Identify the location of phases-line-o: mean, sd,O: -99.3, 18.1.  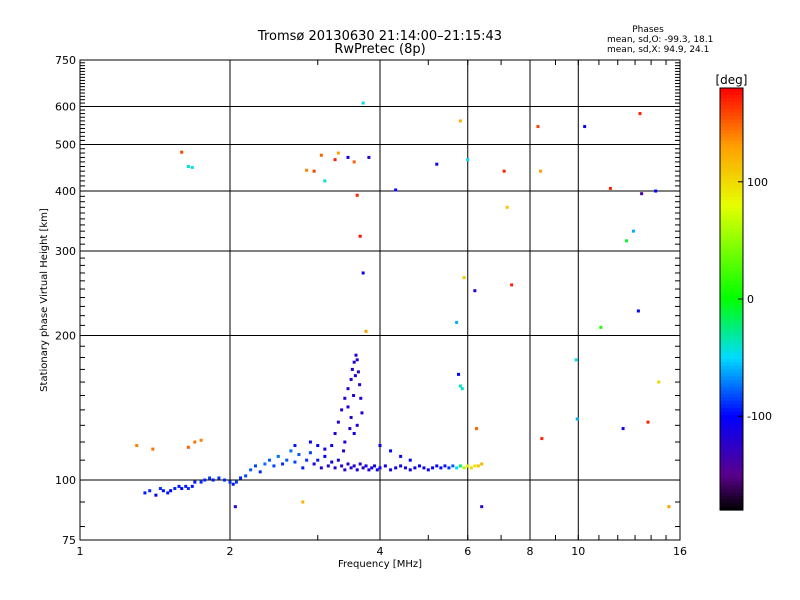
(660, 40).